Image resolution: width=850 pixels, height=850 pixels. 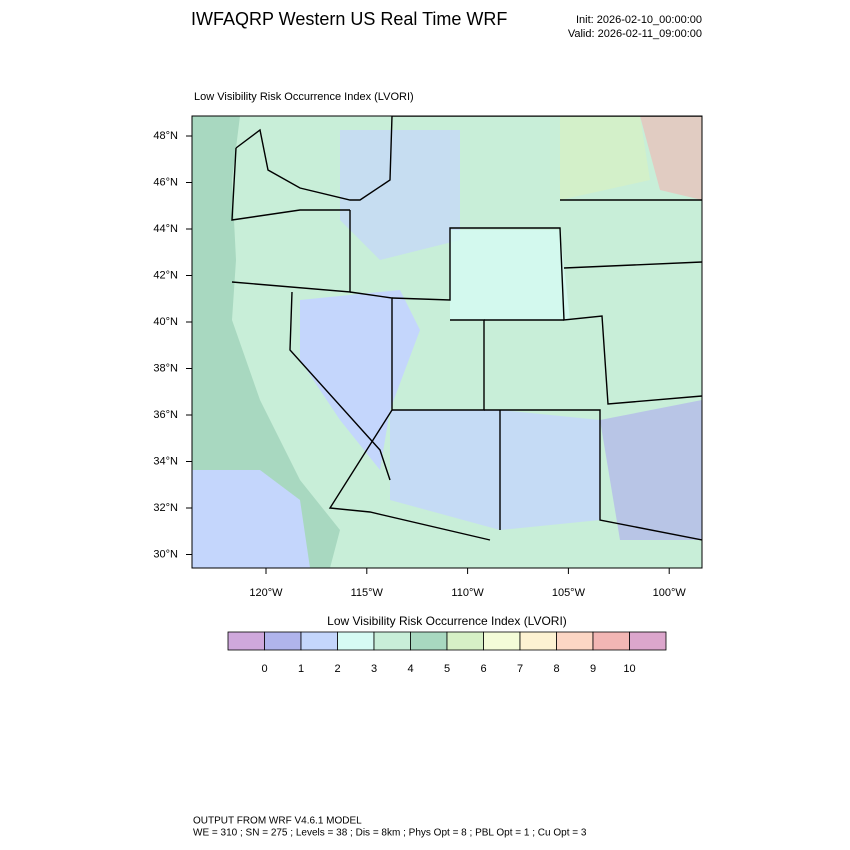 What do you see at coordinates (520, 669) in the screenshot?
I see `colorbar-label: 7` at bounding box center [520, 669].